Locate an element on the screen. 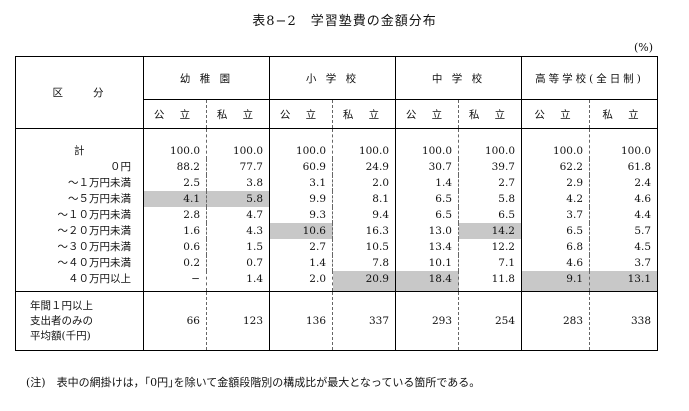 The height and width of the screenshot is (411, 689). table-cell: 4.7 is located at coordinates (238, 215).